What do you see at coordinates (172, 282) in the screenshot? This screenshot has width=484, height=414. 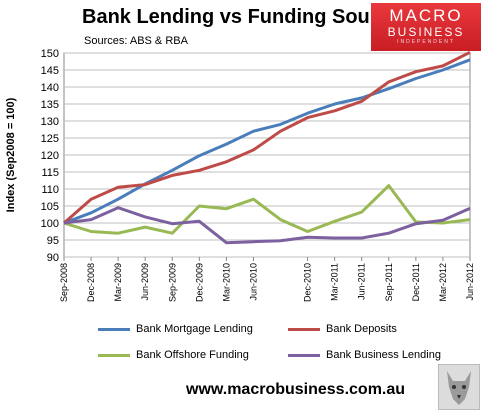 I see `x-tick-label: Sep-2009` at bounding box center [172, 282].